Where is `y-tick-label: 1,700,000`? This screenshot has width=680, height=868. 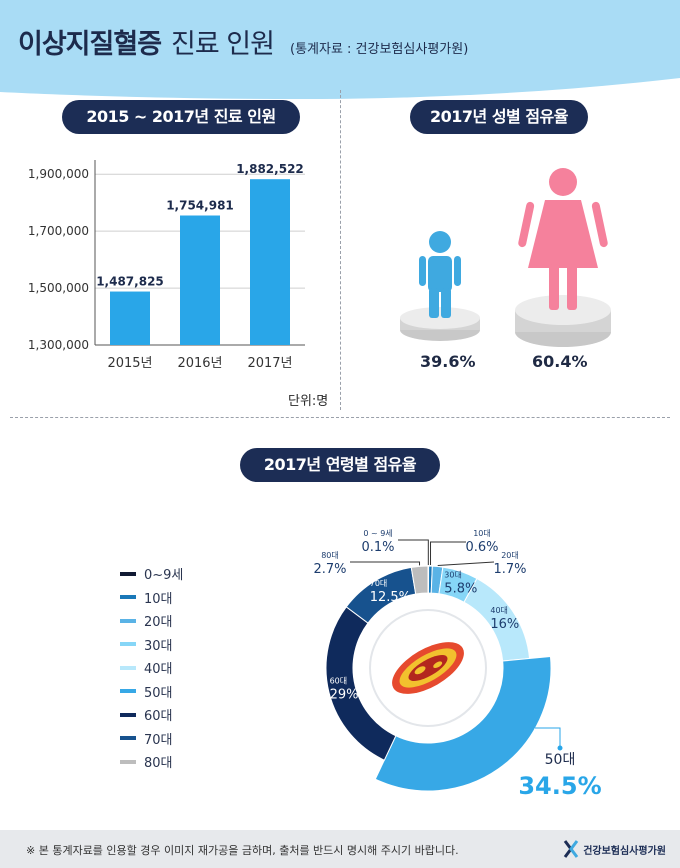 y-tick-label: 1,700,000 is located at coordinates (58, 231).